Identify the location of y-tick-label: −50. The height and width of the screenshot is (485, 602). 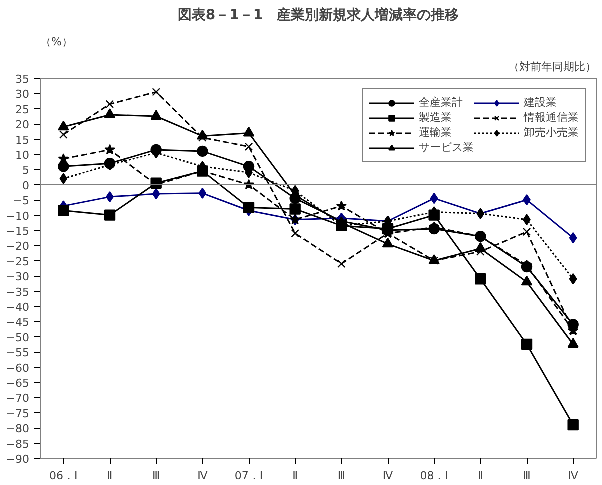
(18, 337).